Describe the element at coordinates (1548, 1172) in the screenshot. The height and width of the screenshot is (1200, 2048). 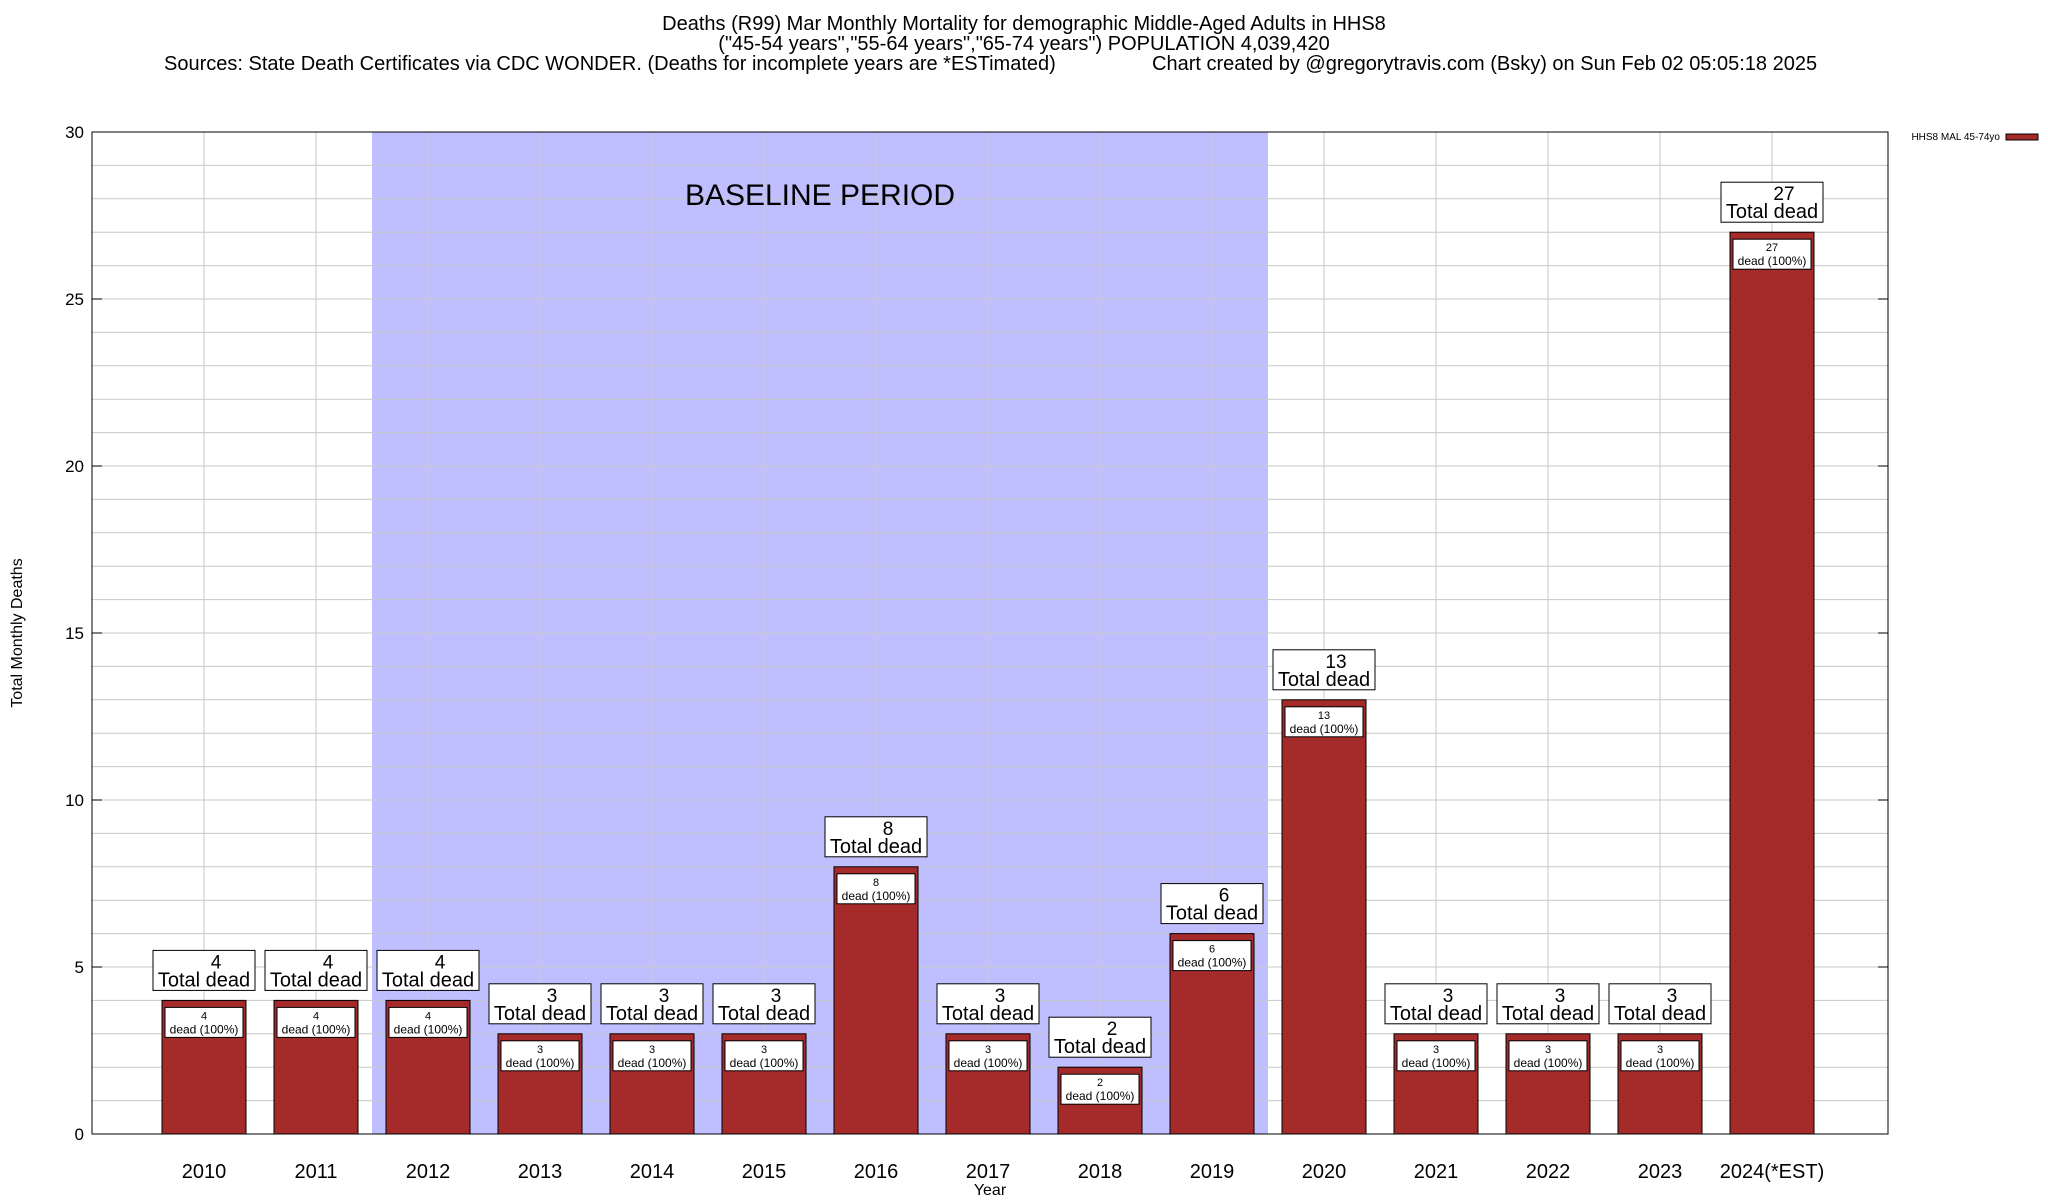
I see `x-tick-label: 2022` at that location.